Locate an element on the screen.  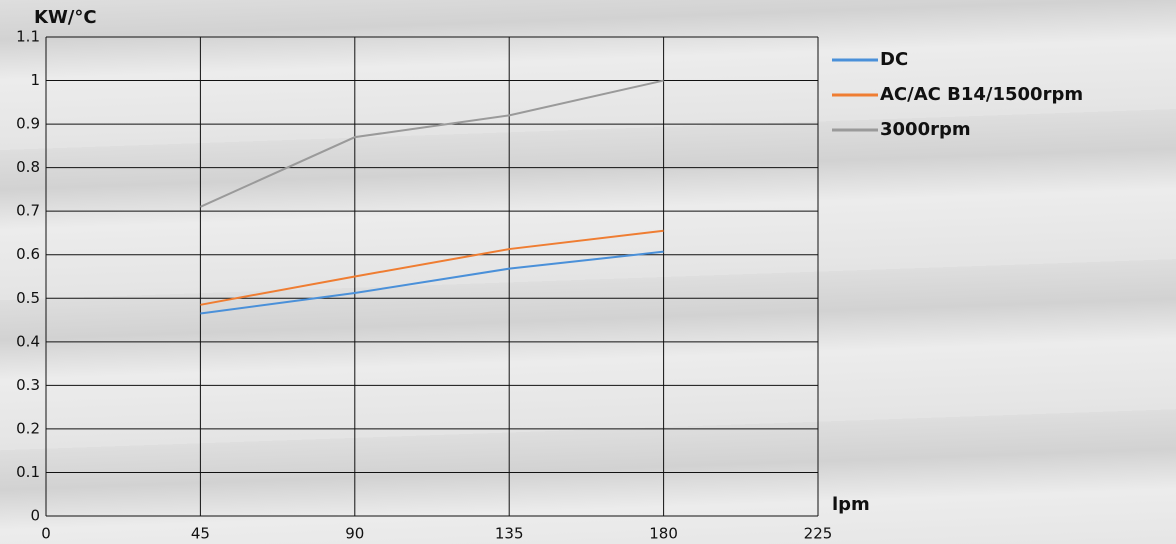
y-tick-label: 0.4 is located at coordinates (28, 341).